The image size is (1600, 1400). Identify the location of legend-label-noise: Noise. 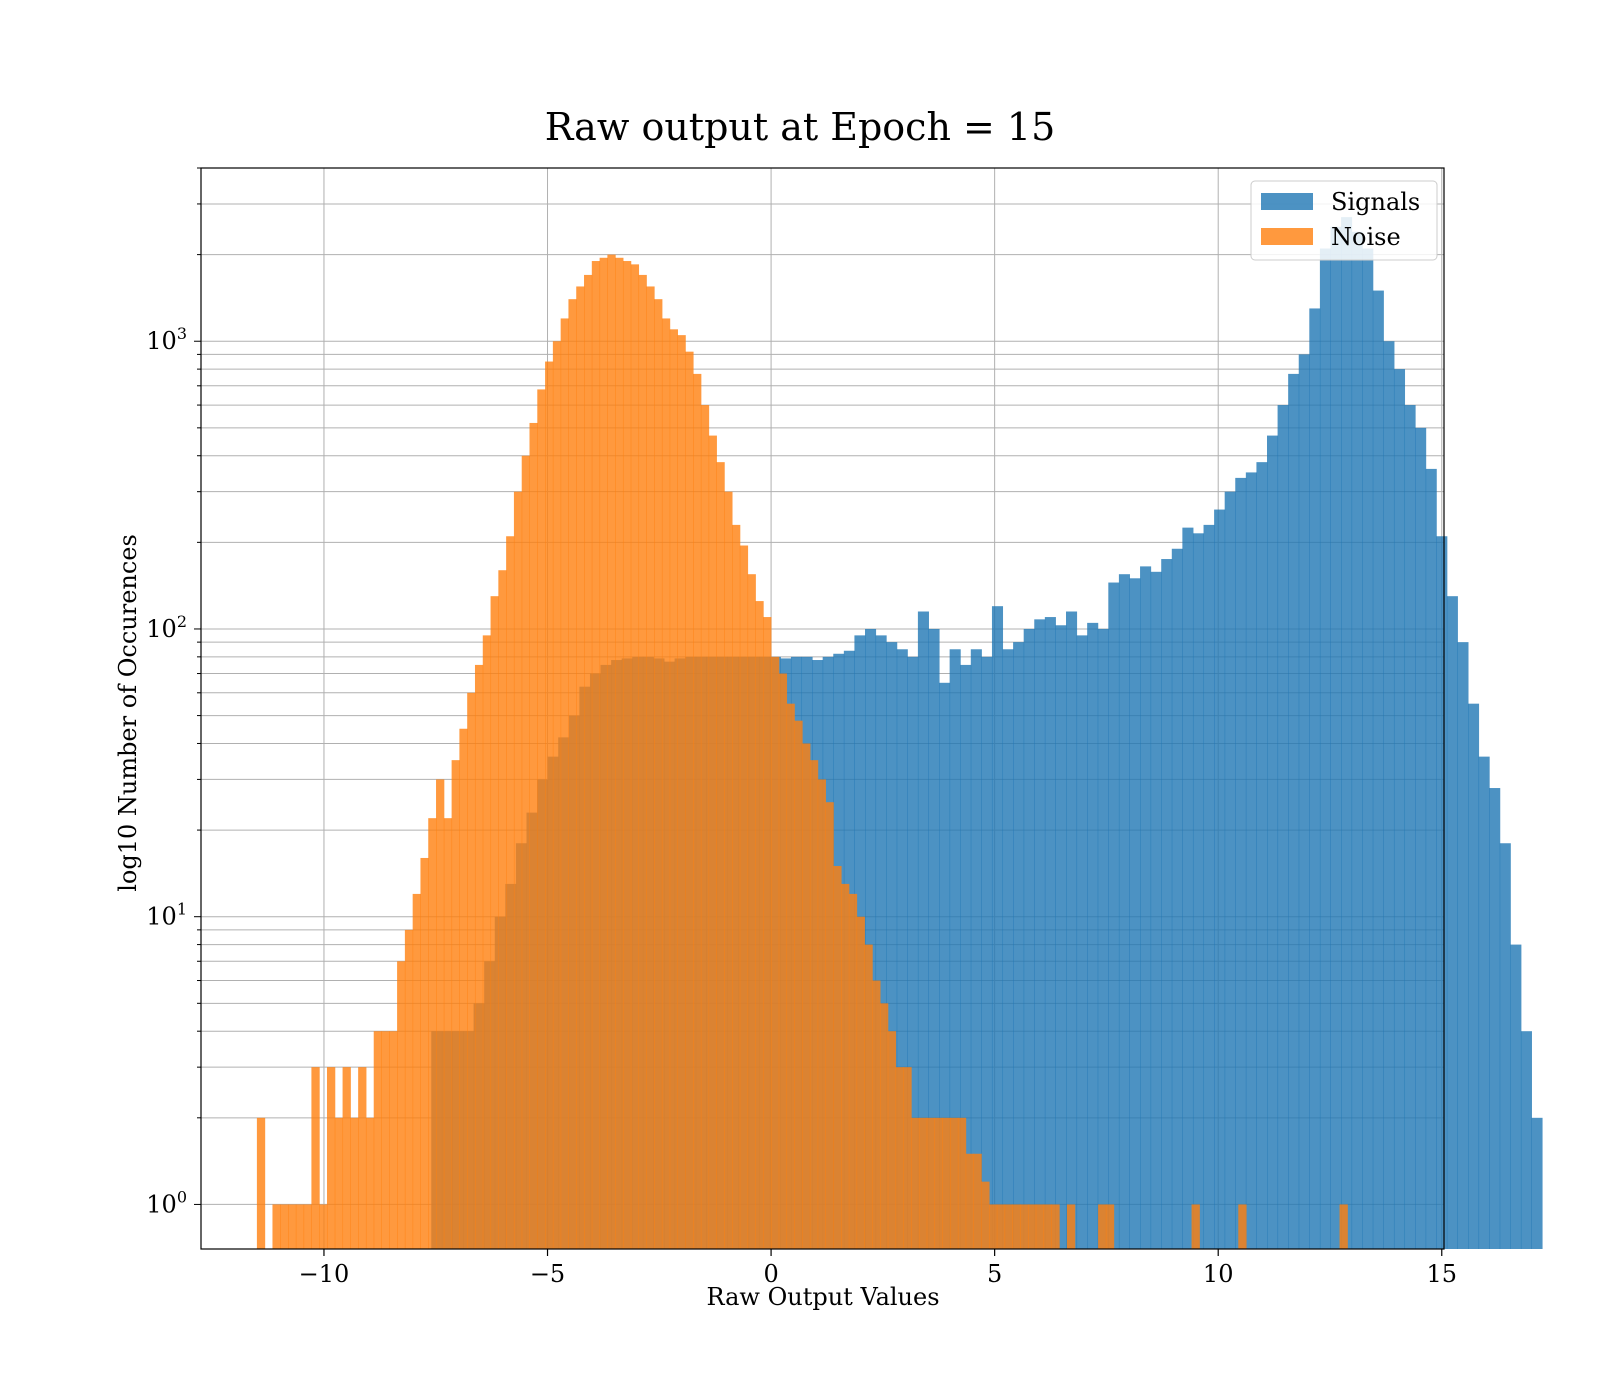
(1366, 237).